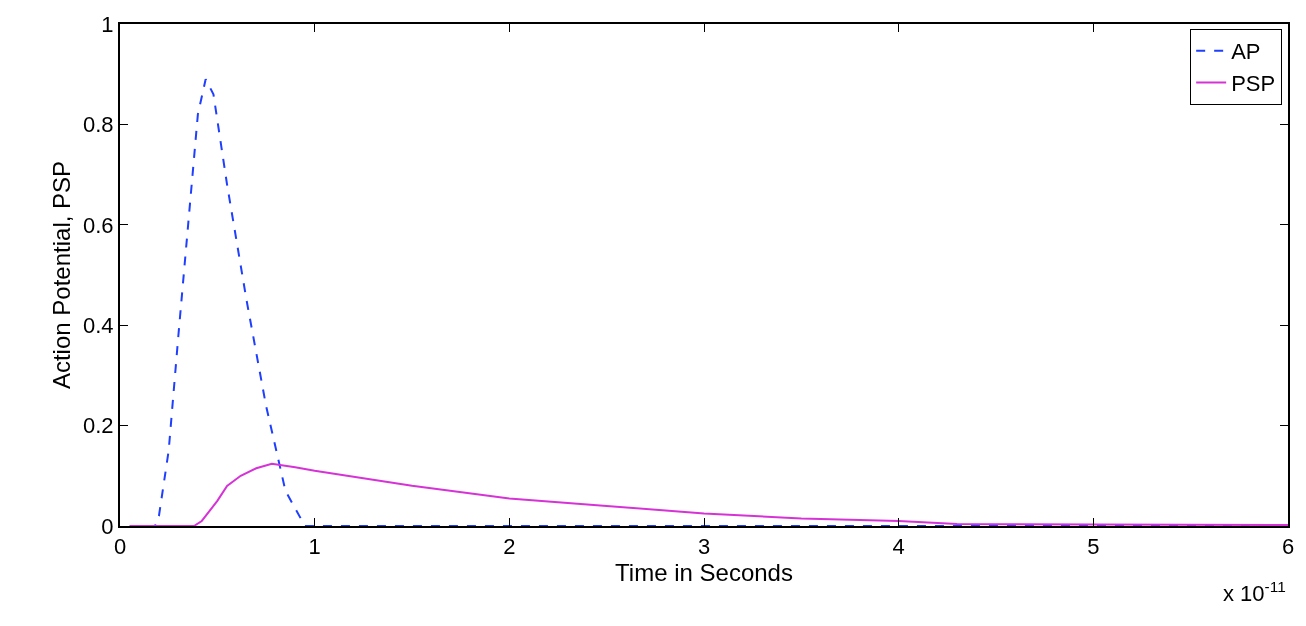  What do you see at coordinates (1093, 547) in the screenshot?
I see `x-tick-label: 5` at bounding box center [1093, 547].